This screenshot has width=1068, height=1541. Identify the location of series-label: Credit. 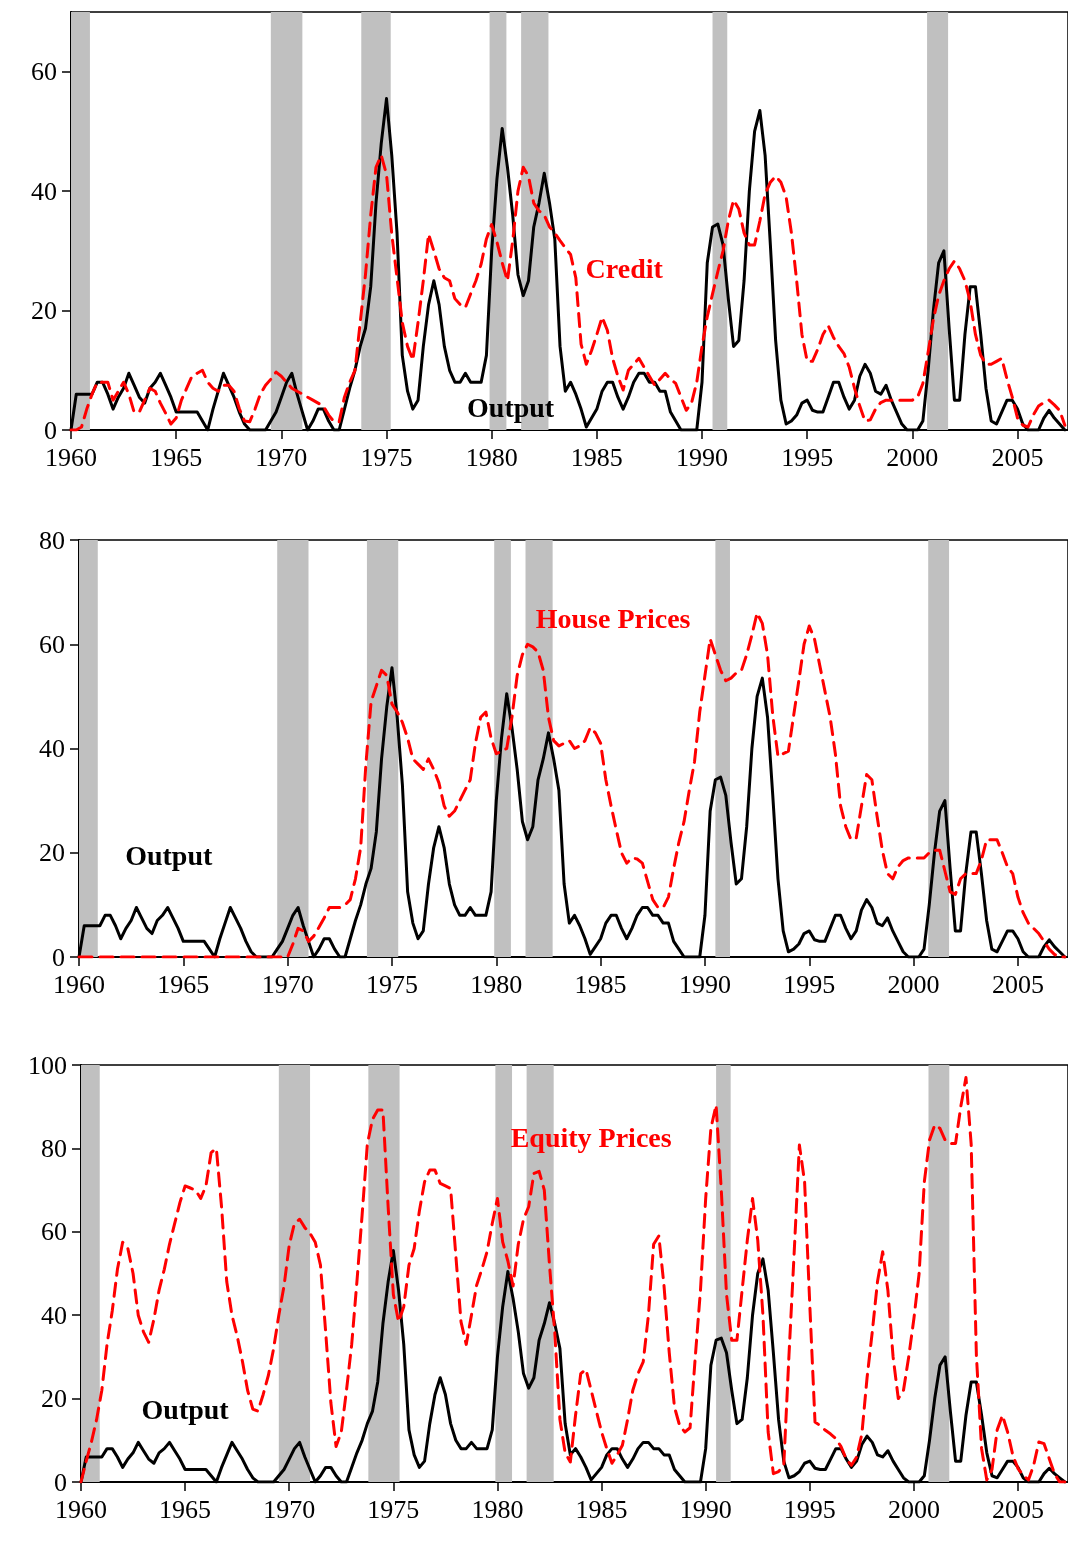
(624, 268).